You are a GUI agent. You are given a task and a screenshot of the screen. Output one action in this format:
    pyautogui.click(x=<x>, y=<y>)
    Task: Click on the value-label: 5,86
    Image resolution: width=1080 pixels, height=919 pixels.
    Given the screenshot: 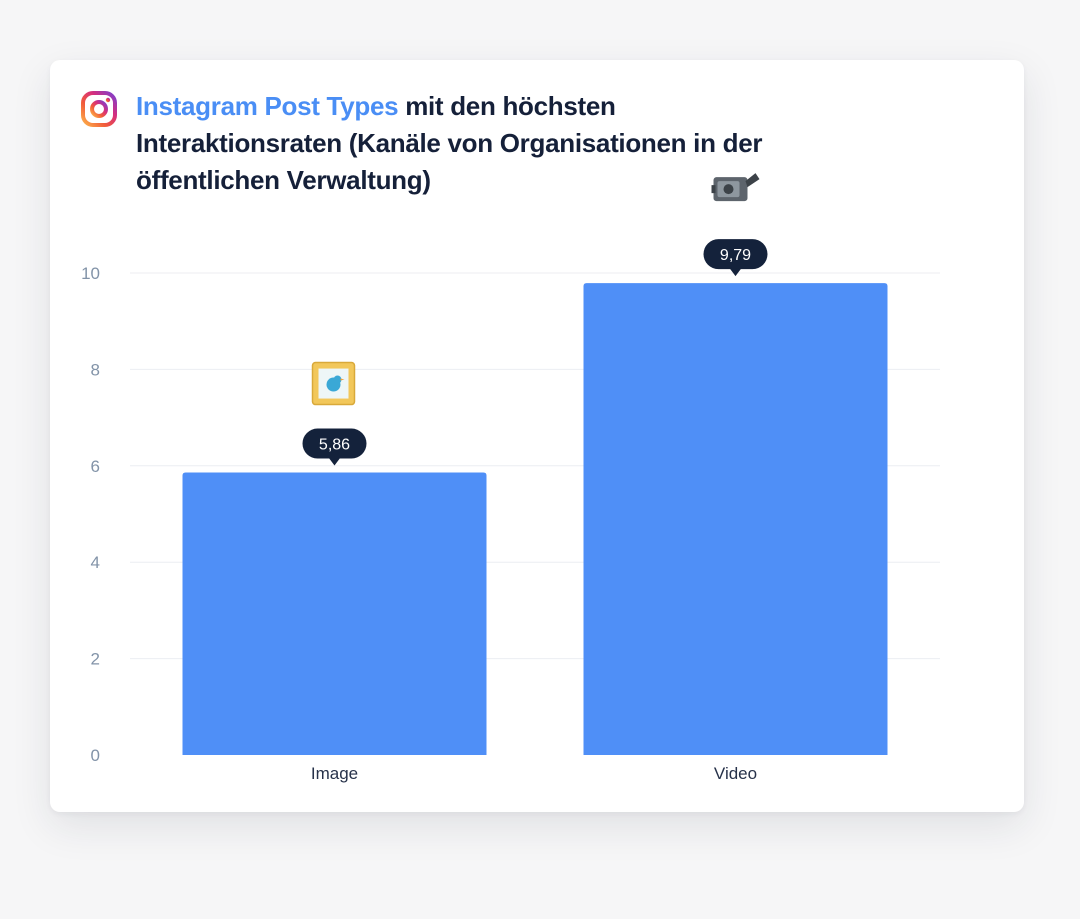 What is the action you would take?
    pyautogui.click(x=334, y=445)
    